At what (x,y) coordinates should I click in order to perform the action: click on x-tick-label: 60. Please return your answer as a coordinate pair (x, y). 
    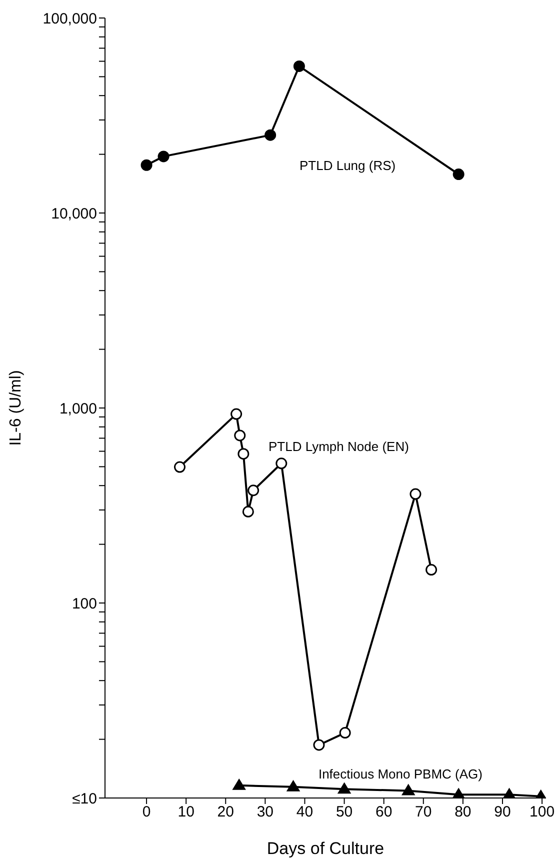
    Looking at the image, I should click on (383, 812).